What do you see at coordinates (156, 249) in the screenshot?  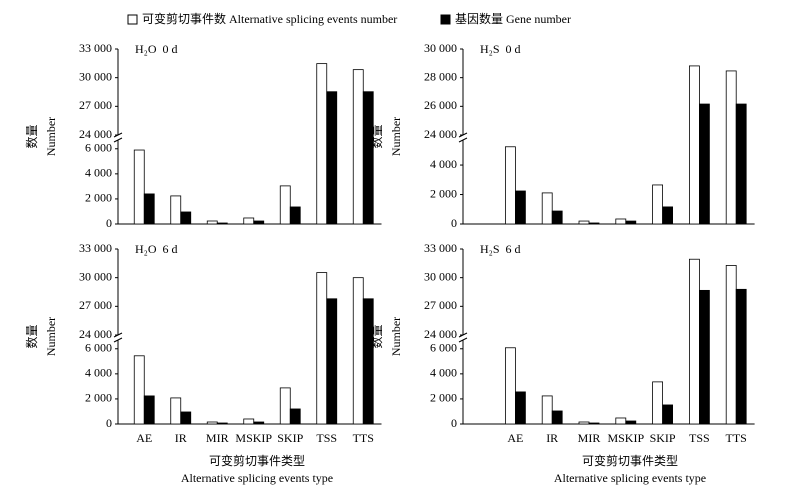 I see `panel-title: H₂O 6 d` at bounding box center [156, 249].